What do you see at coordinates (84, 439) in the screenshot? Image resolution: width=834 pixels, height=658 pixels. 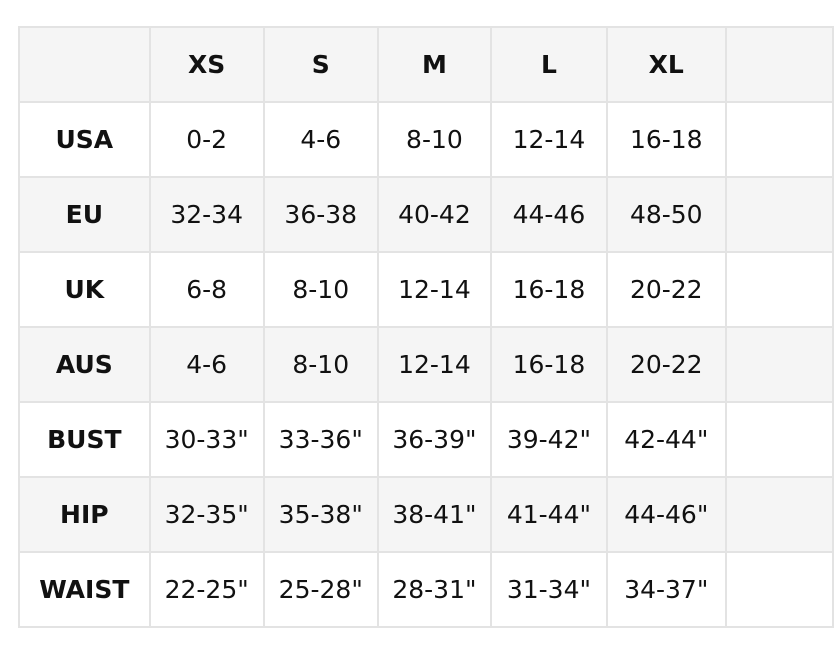 I see `row-label: BUST` at bounding box center [84, 439].